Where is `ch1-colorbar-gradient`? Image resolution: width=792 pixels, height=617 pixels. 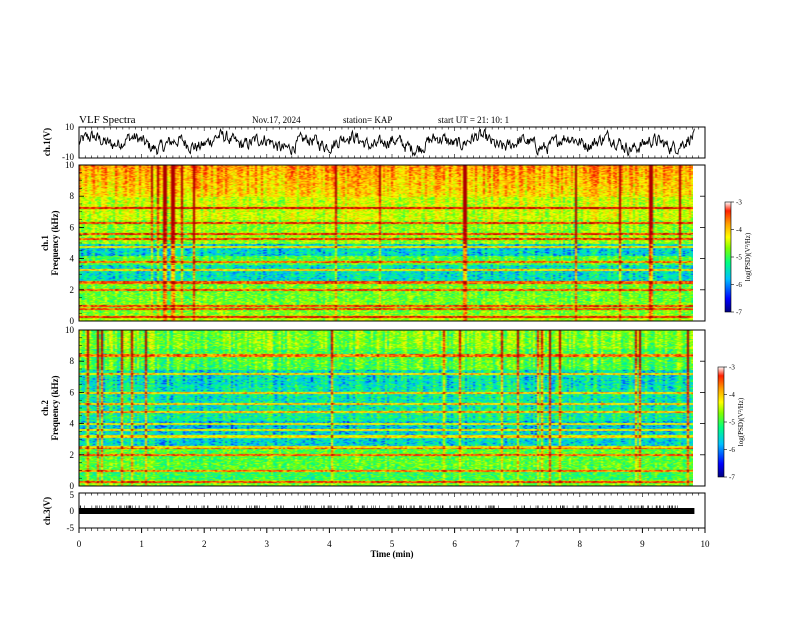 ch1-colorbar-gradient is located at coordinates (728, 257).